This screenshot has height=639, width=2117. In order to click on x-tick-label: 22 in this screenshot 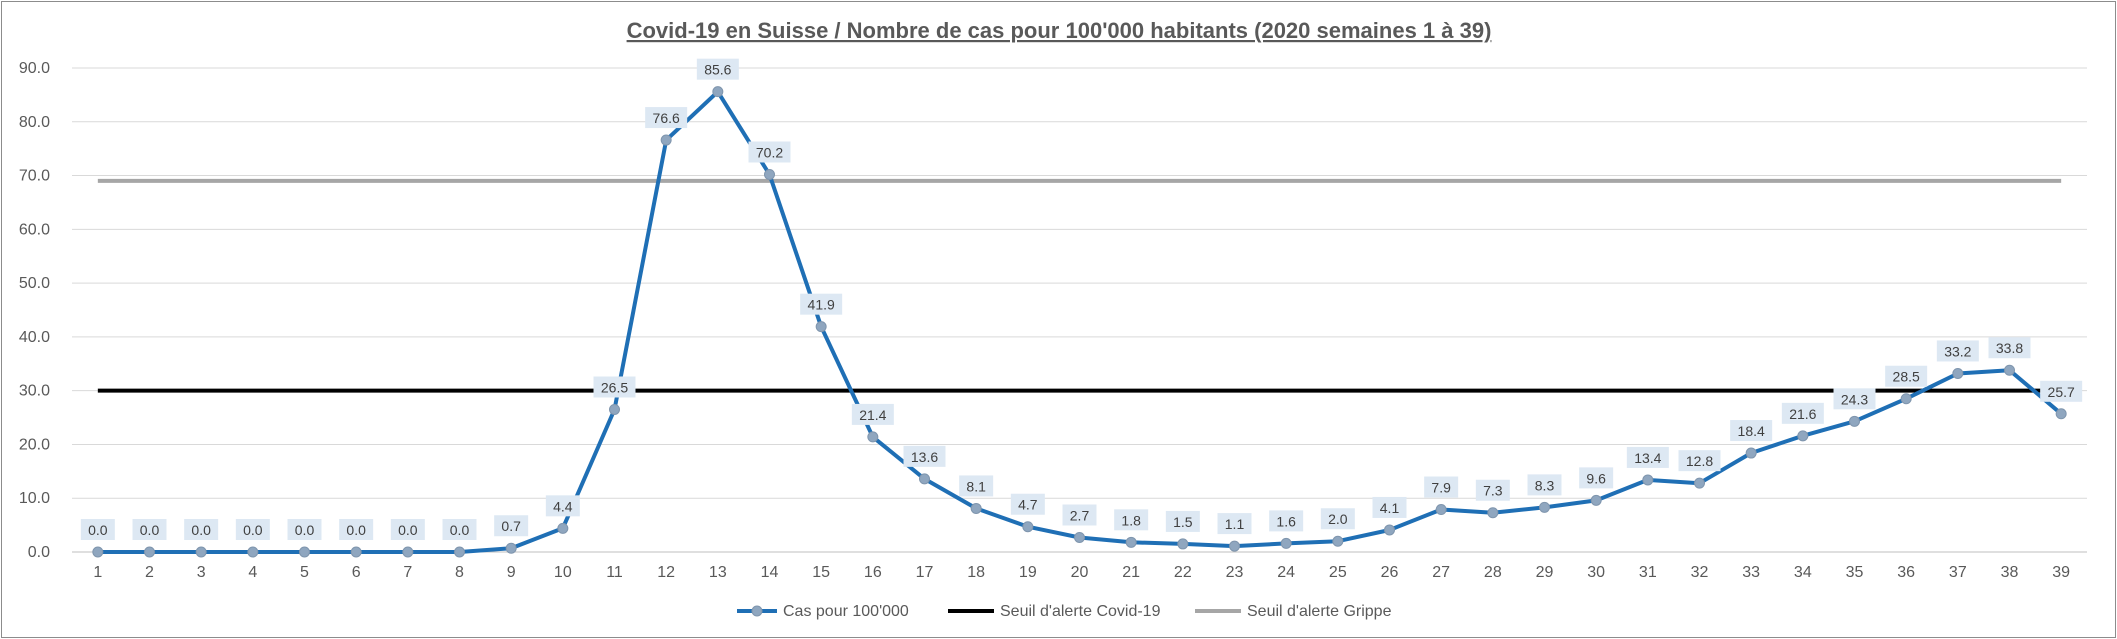, I will do `click(1183, 572)`.